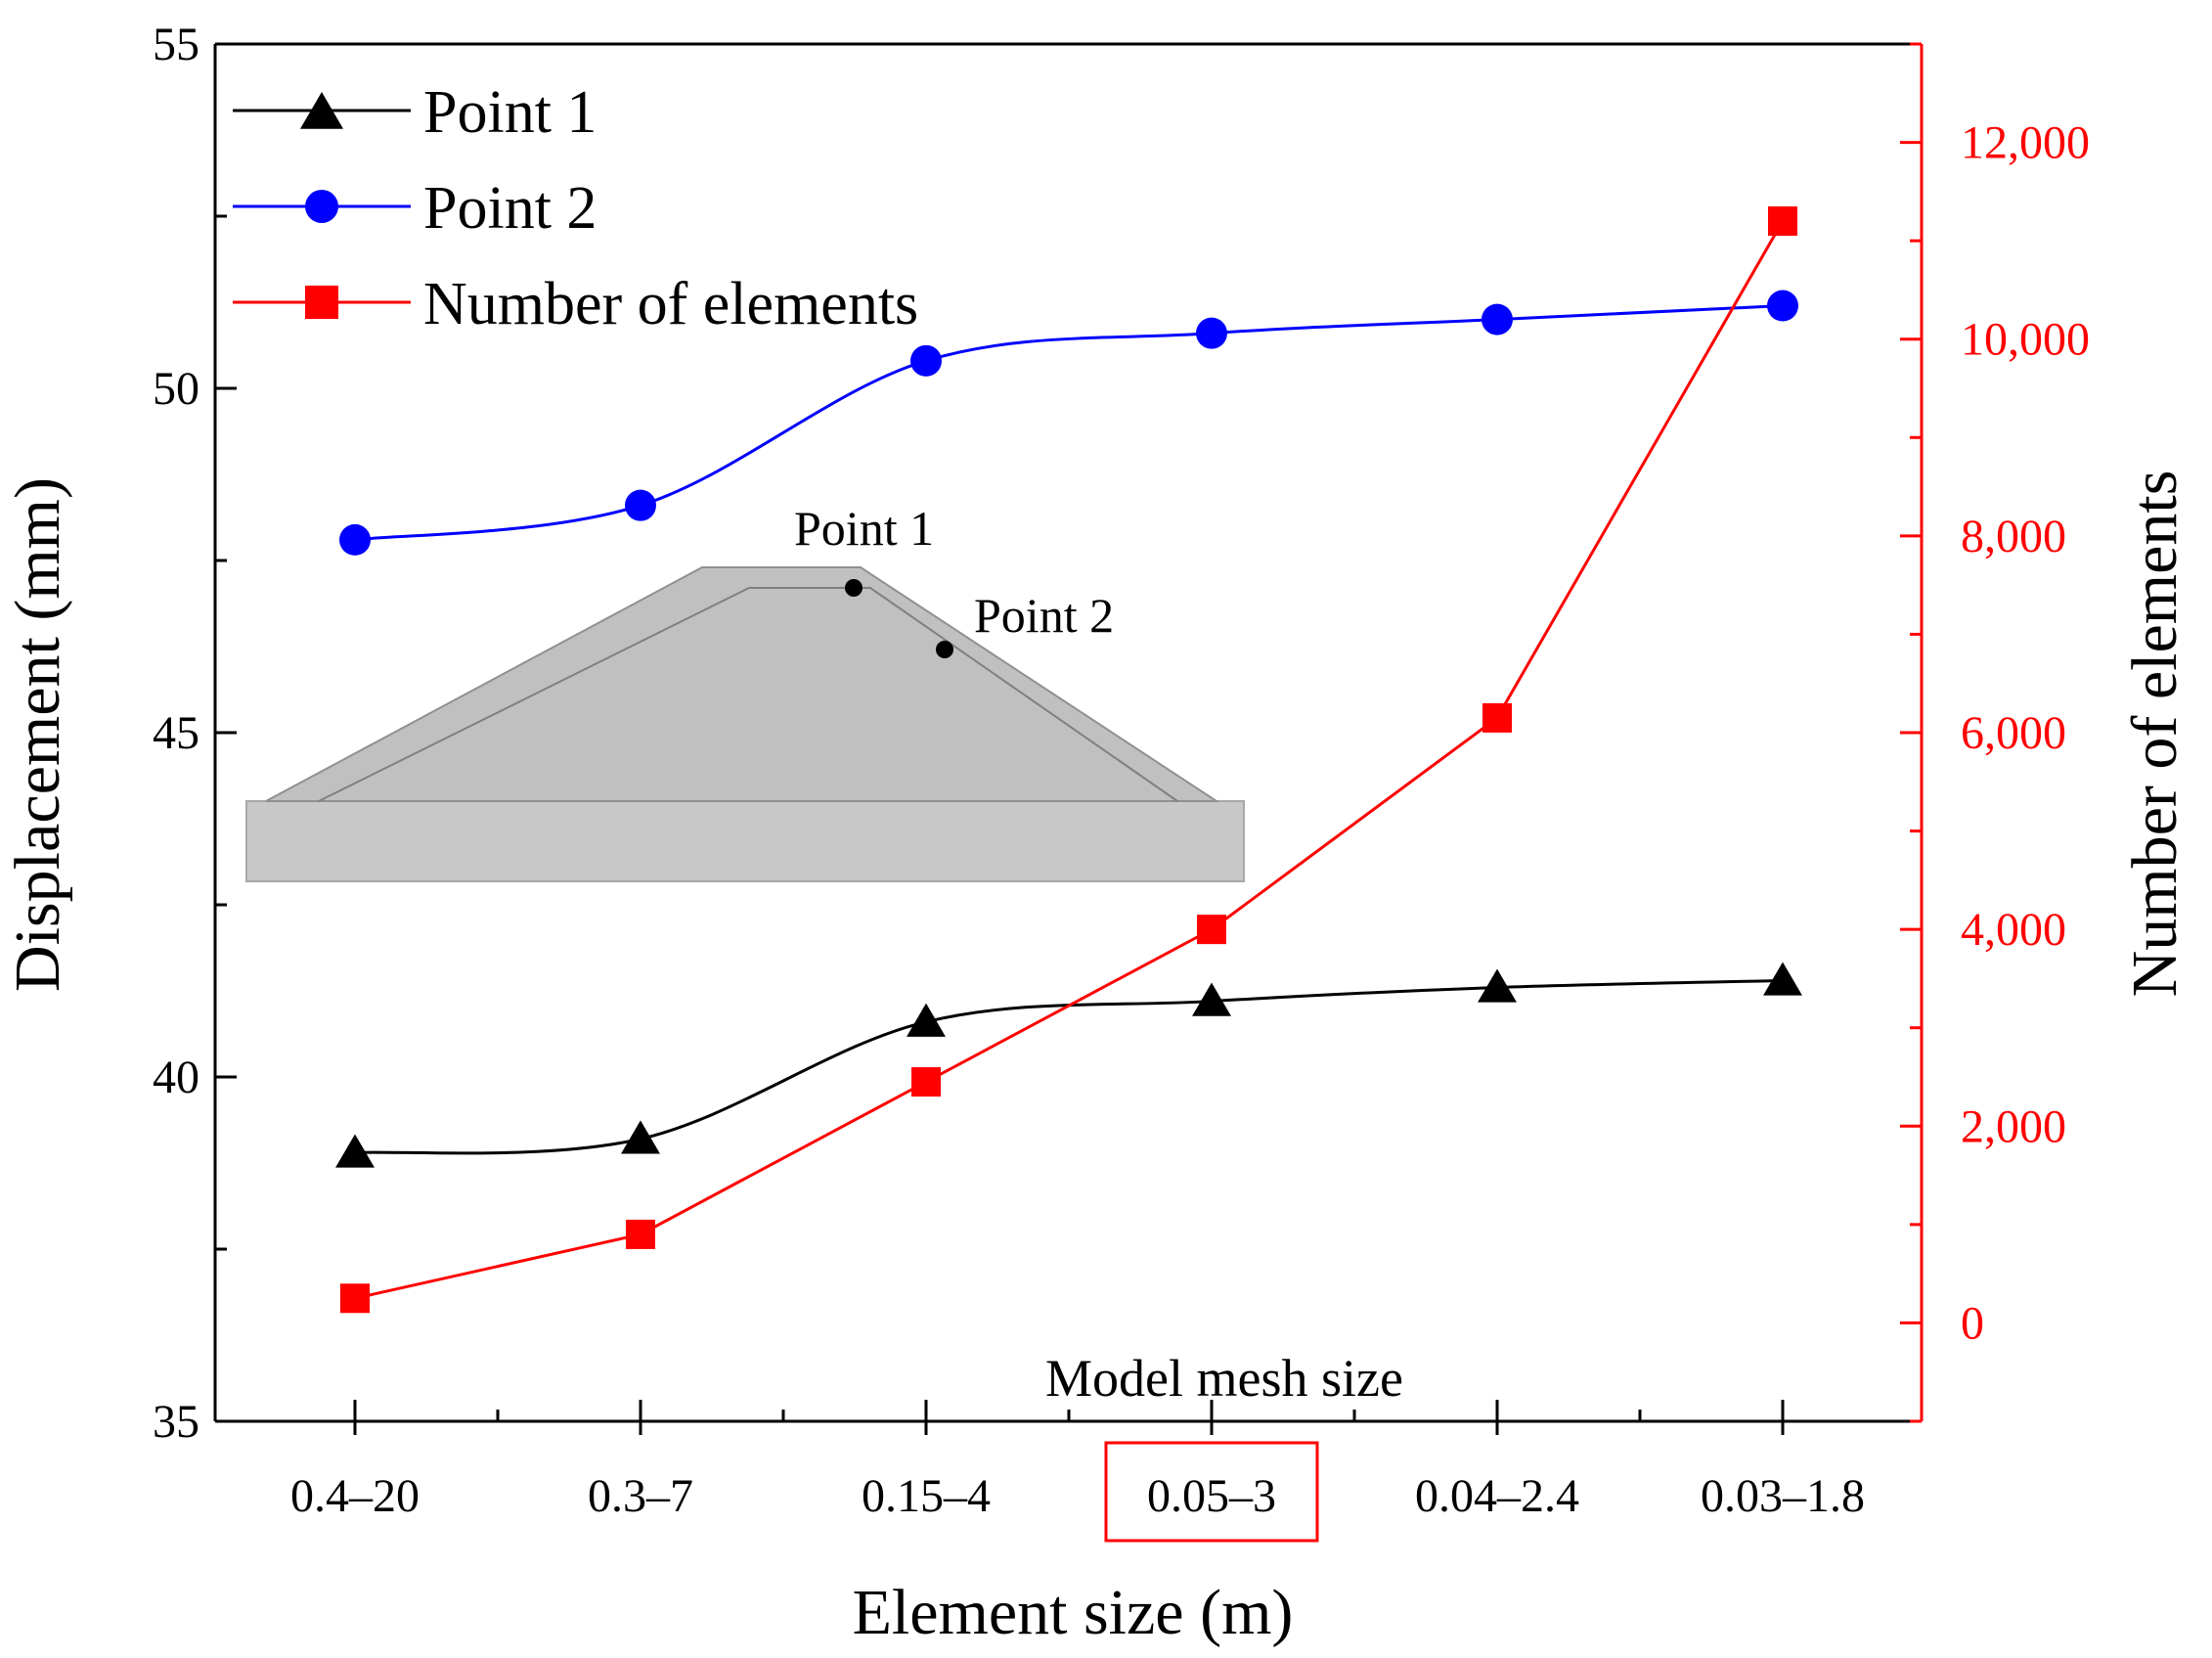 This screenshot has height=1658, width=2212. I want to click on legend: Point 1 Point 2 Number of elements, so click(575, 208).